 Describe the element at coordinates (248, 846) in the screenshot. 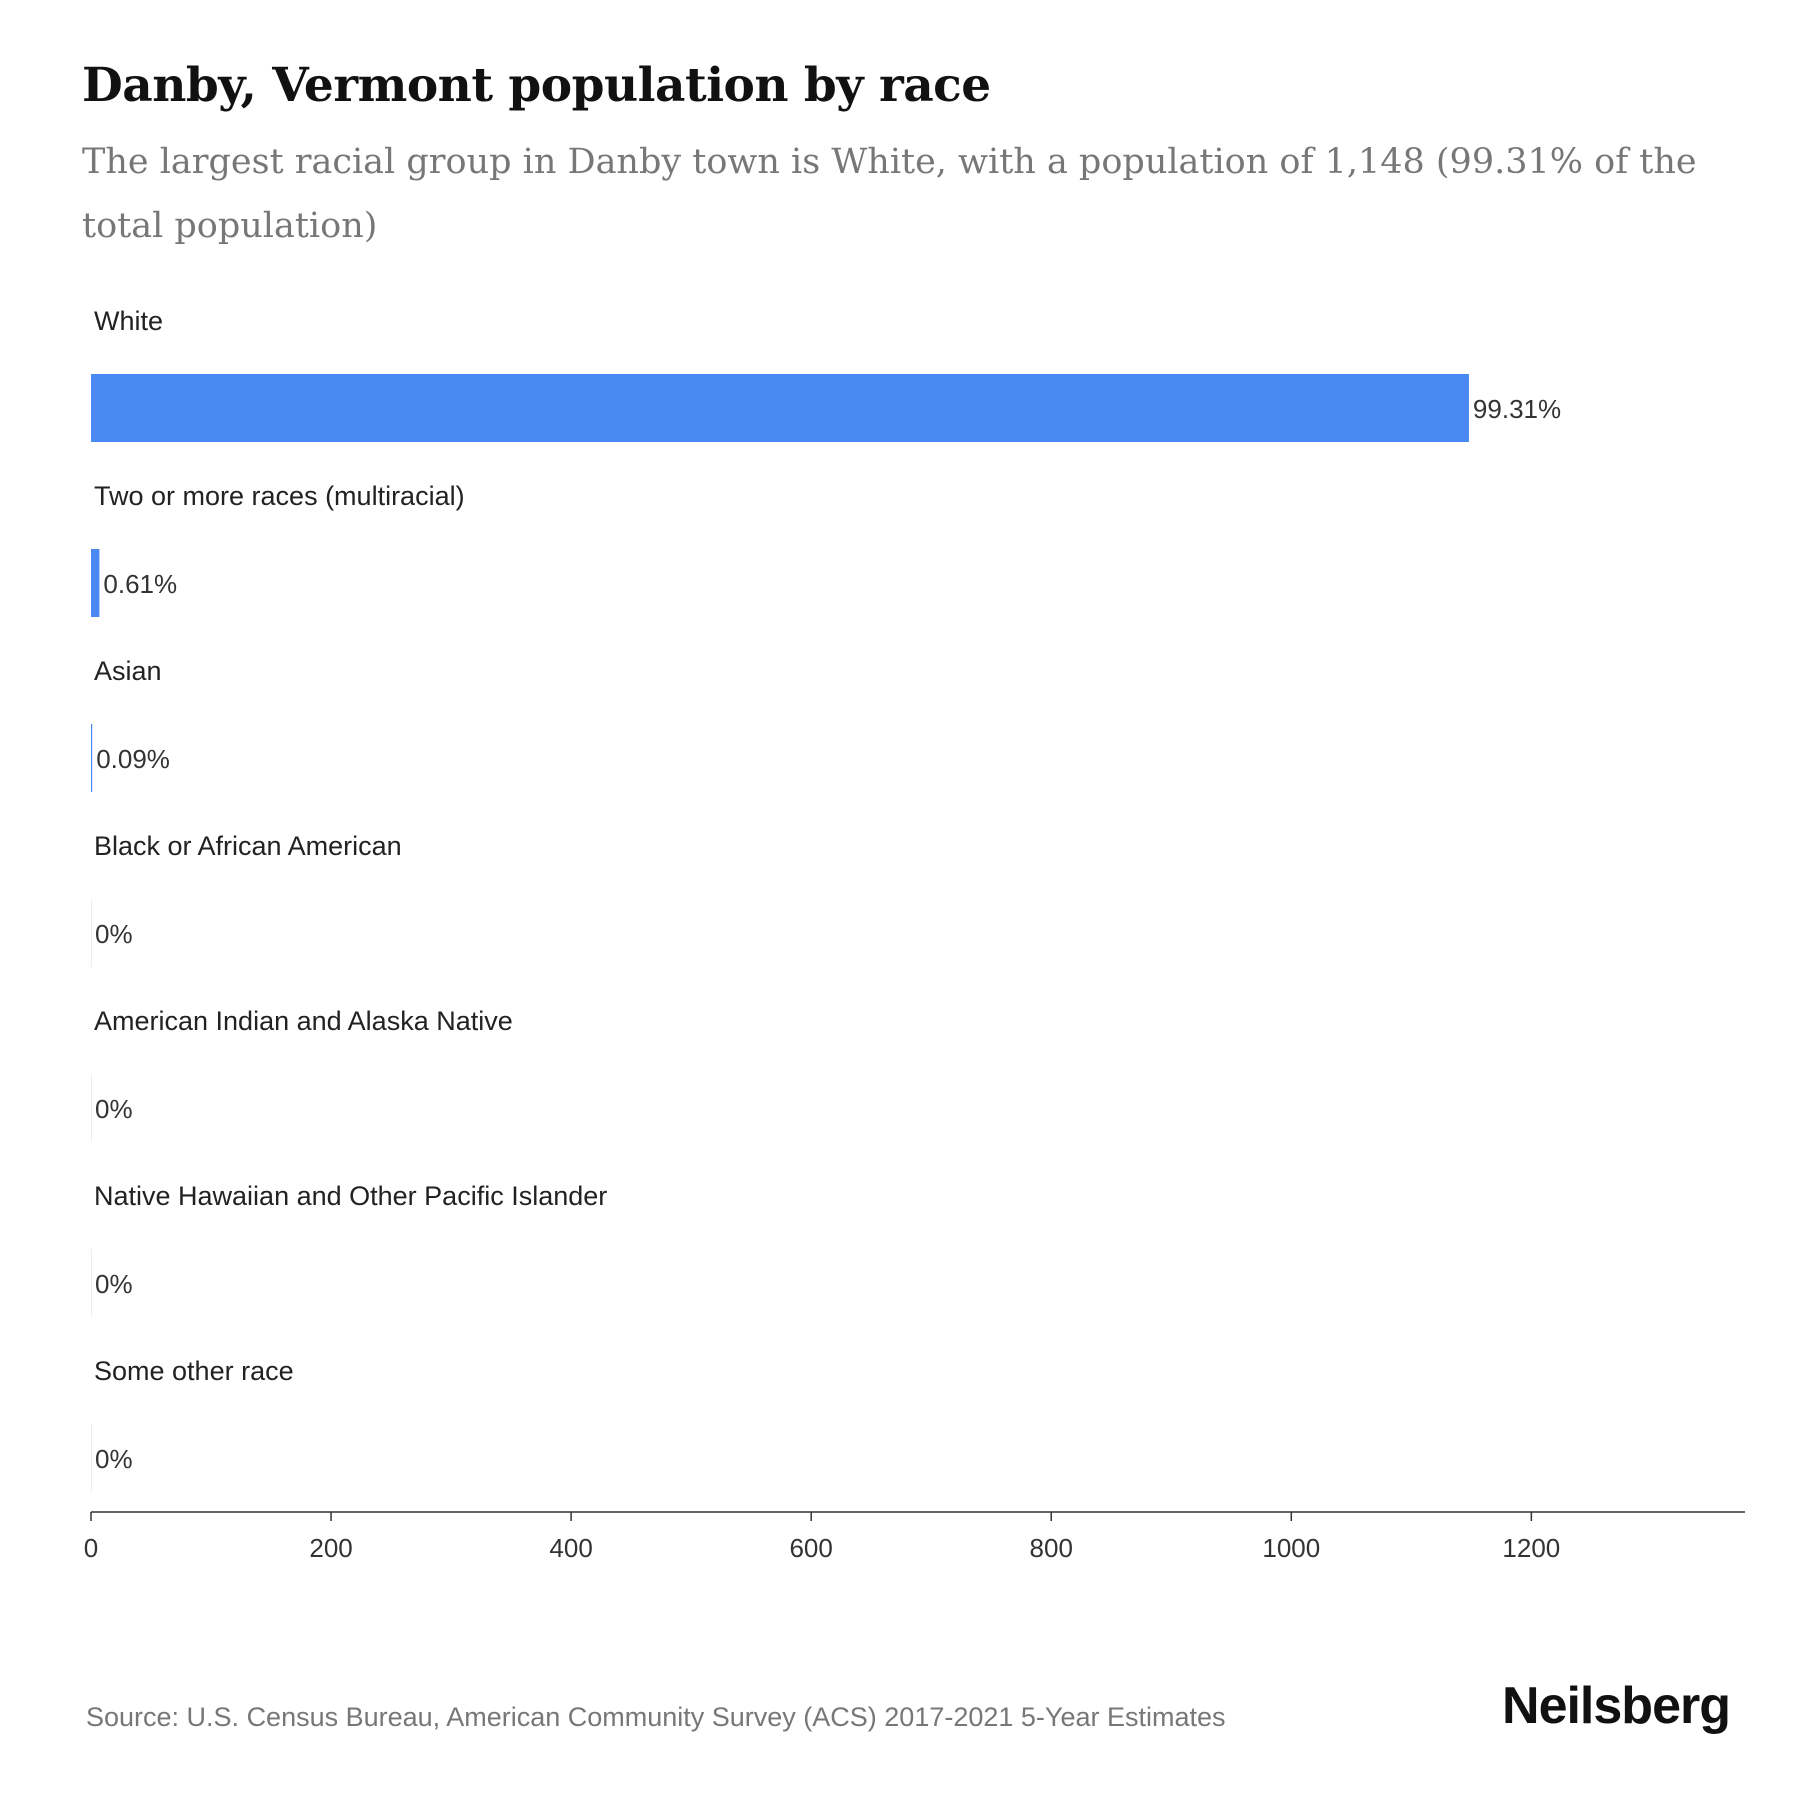

I see `category-label: Black or African American` at that location.